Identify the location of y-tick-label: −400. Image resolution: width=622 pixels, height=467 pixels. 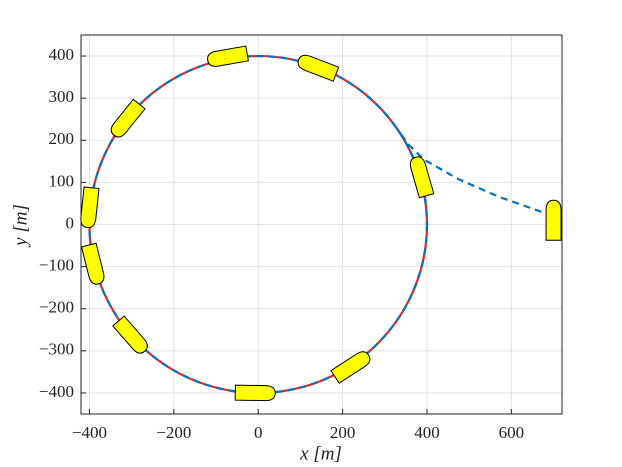
(56, 391).